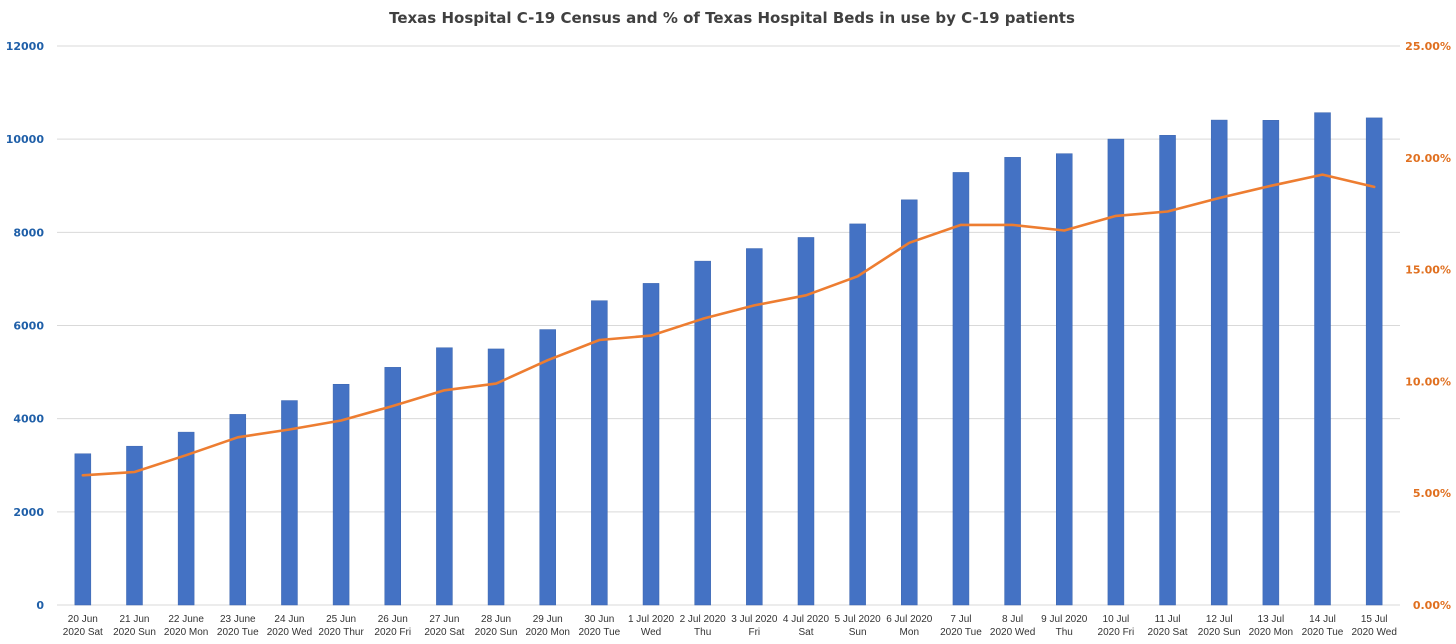 The width and height of the screenshot is (1456, 644). I want to click on x-tick-label: 6 Jul 2020 Mon, so click(909, 626).